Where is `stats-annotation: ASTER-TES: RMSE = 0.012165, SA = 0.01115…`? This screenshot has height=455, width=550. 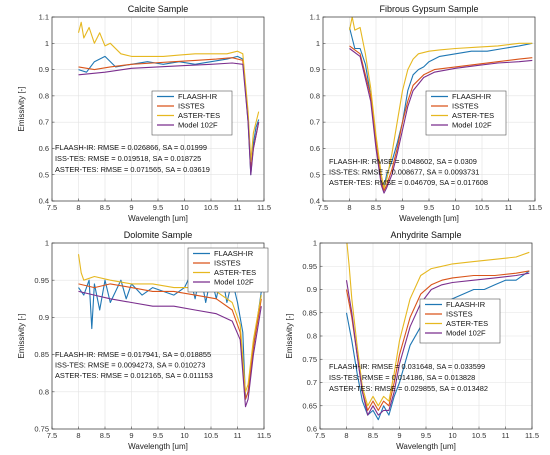
stats-annotation: ASTER-TES: RMSE = 0.012165, SA = 0.01115… is located at coordinates (134, 375).